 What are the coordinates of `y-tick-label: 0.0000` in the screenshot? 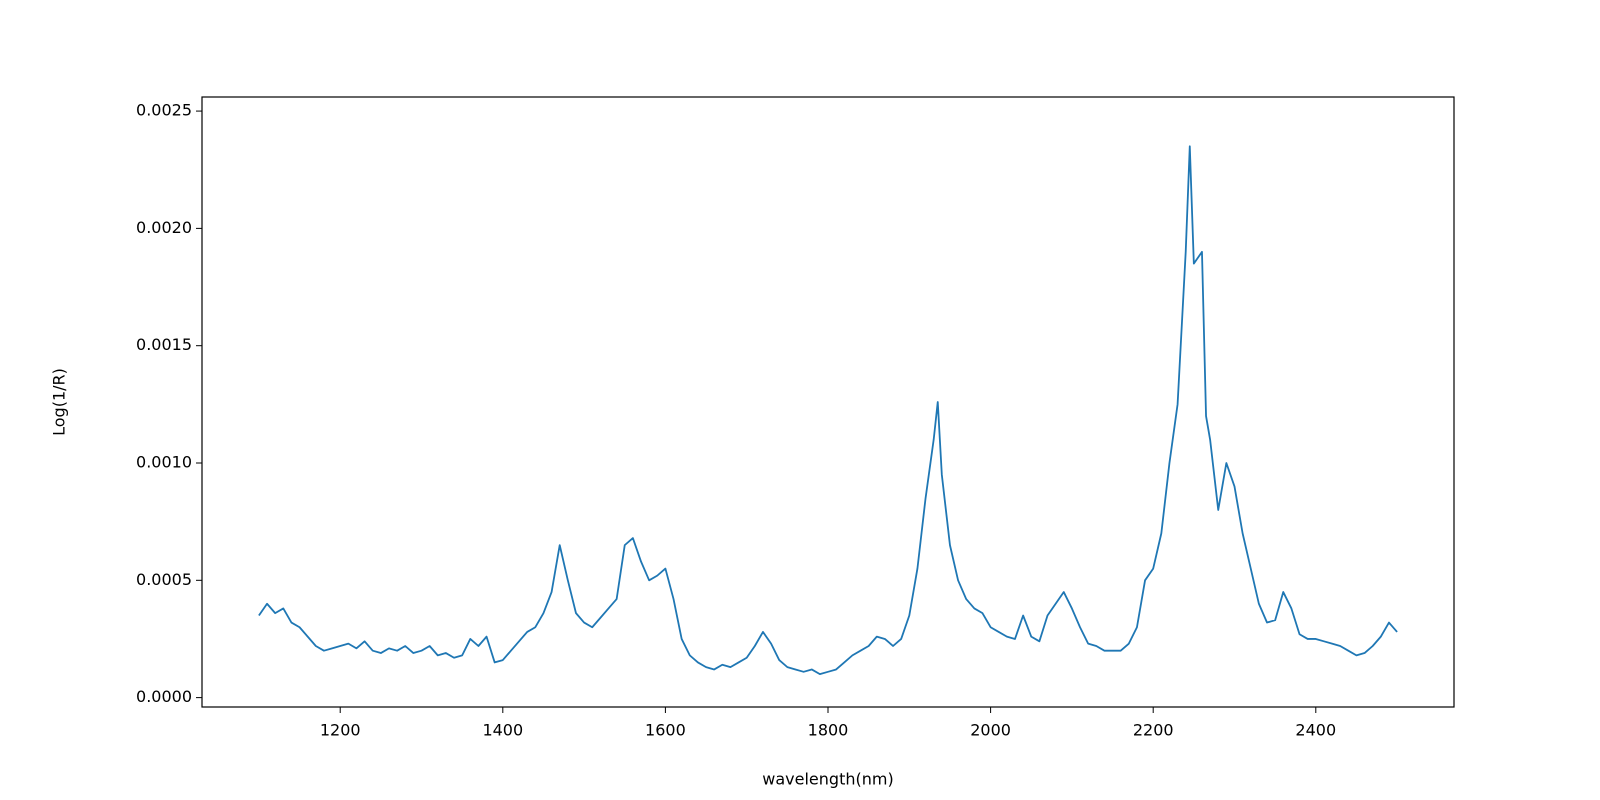 It's located at (164, 696).